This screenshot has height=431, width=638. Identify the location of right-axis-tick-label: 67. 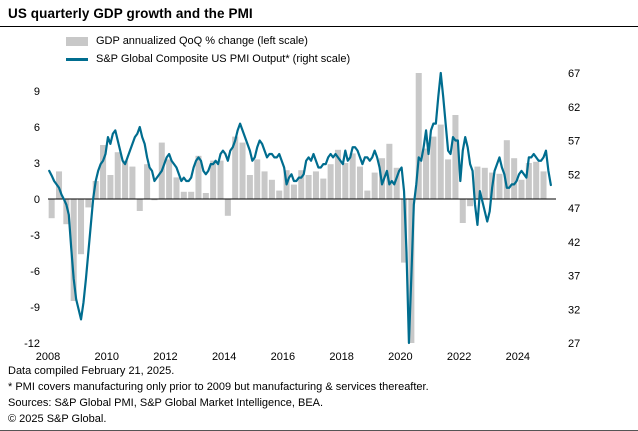
(574, 74).